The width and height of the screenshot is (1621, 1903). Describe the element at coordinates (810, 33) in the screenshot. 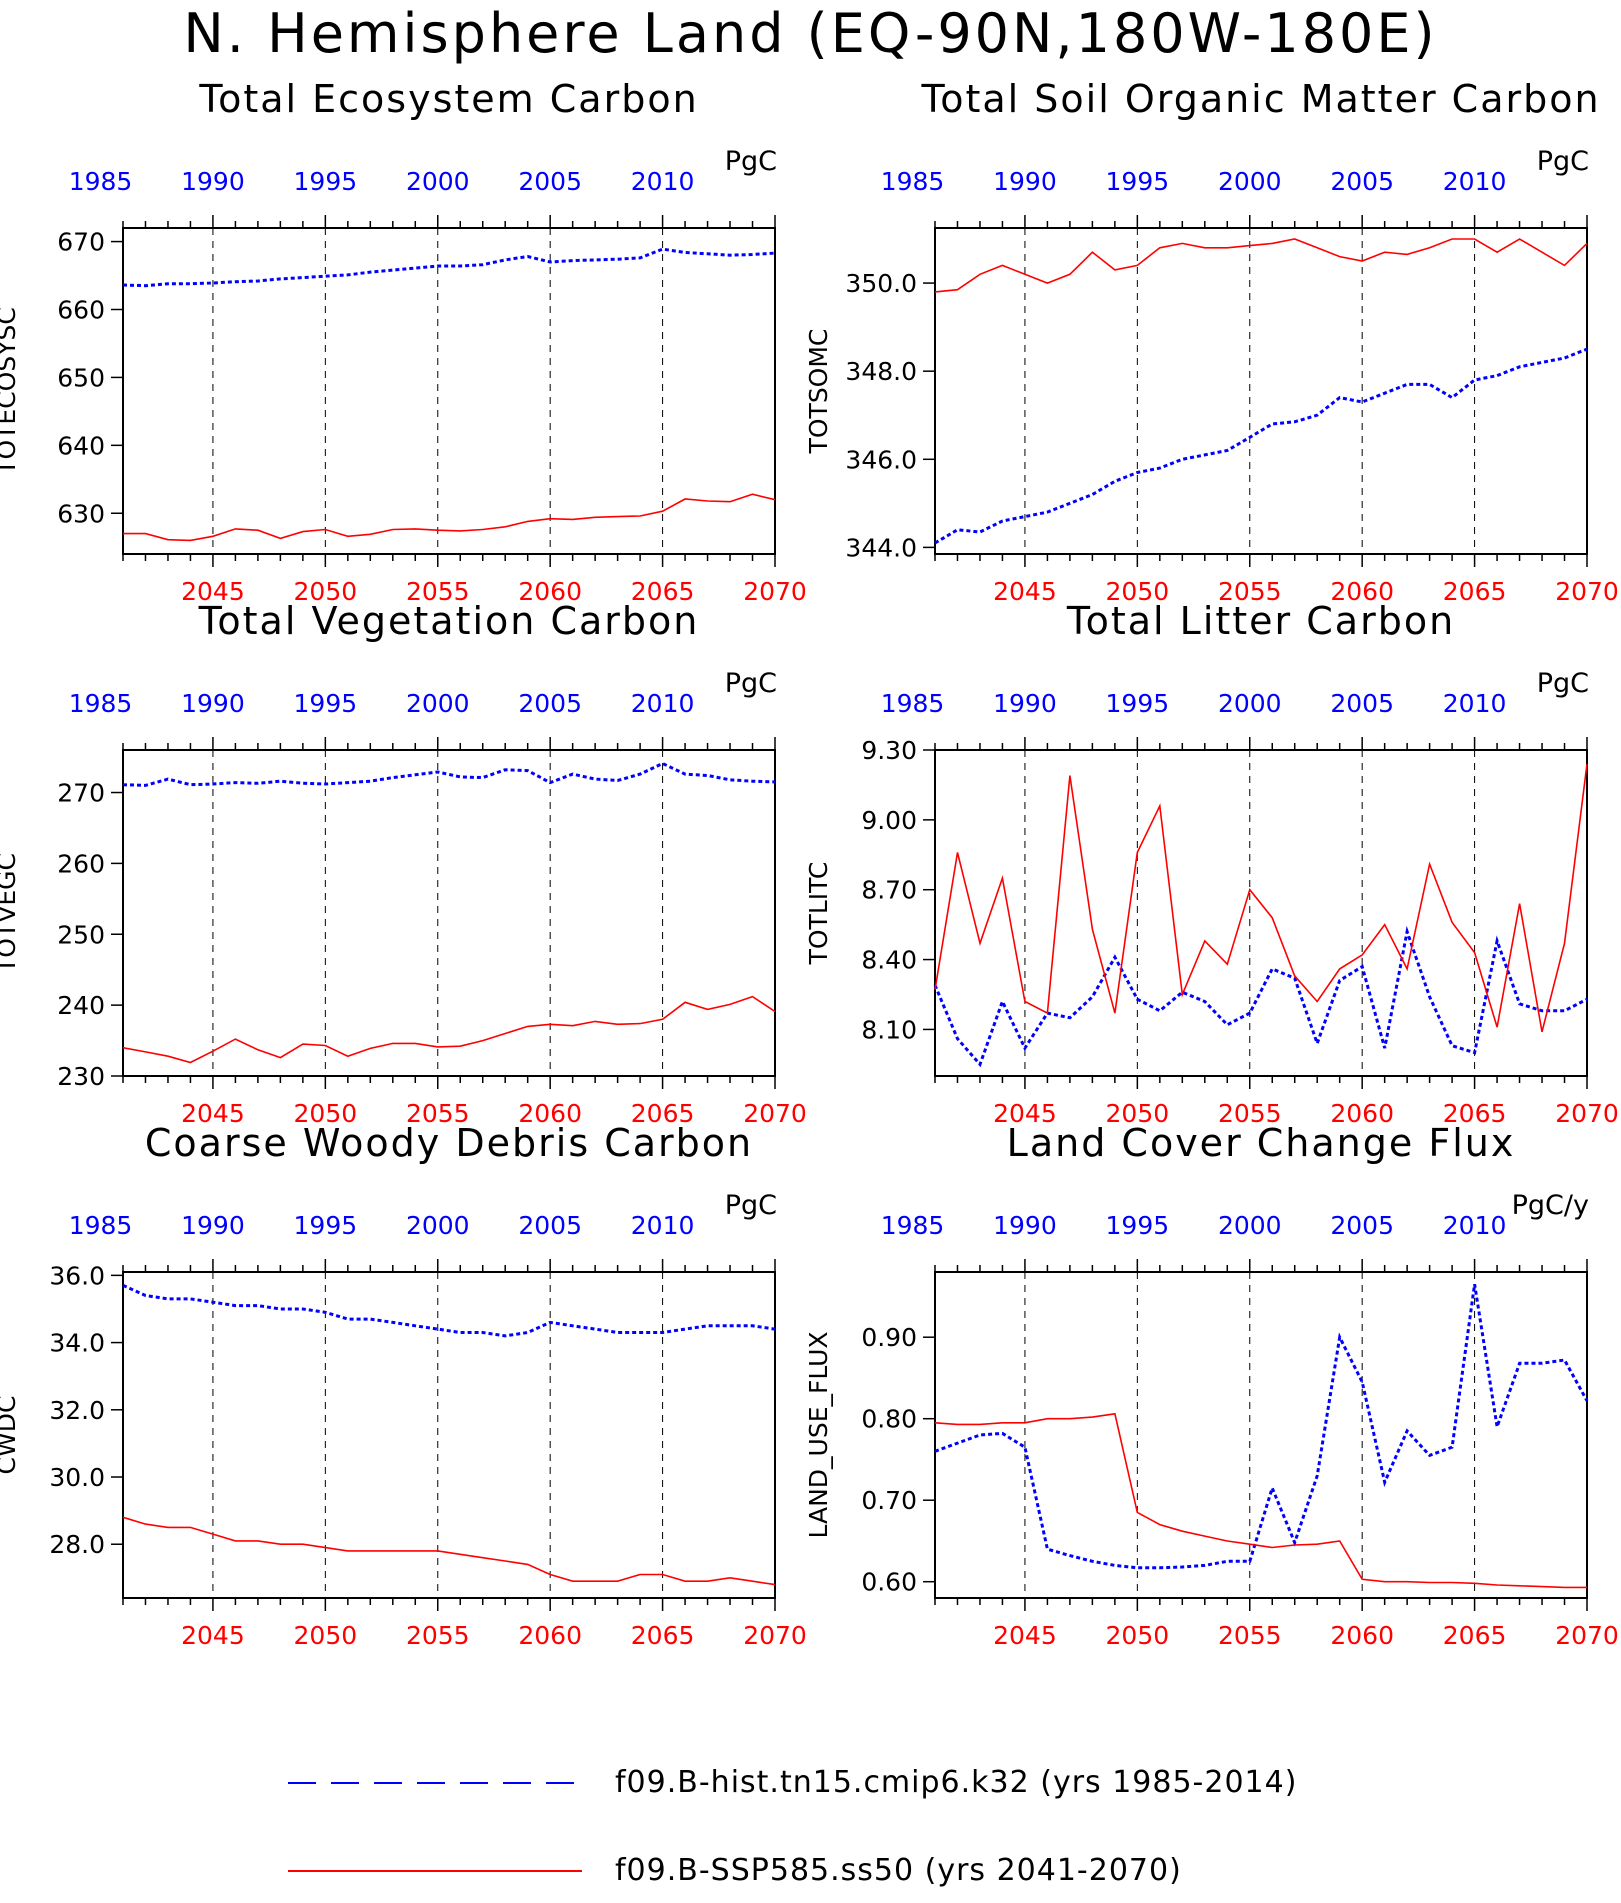

I see `page-title: N. Hemisphere Land (EQ-90N,180W-180E)` at that location.